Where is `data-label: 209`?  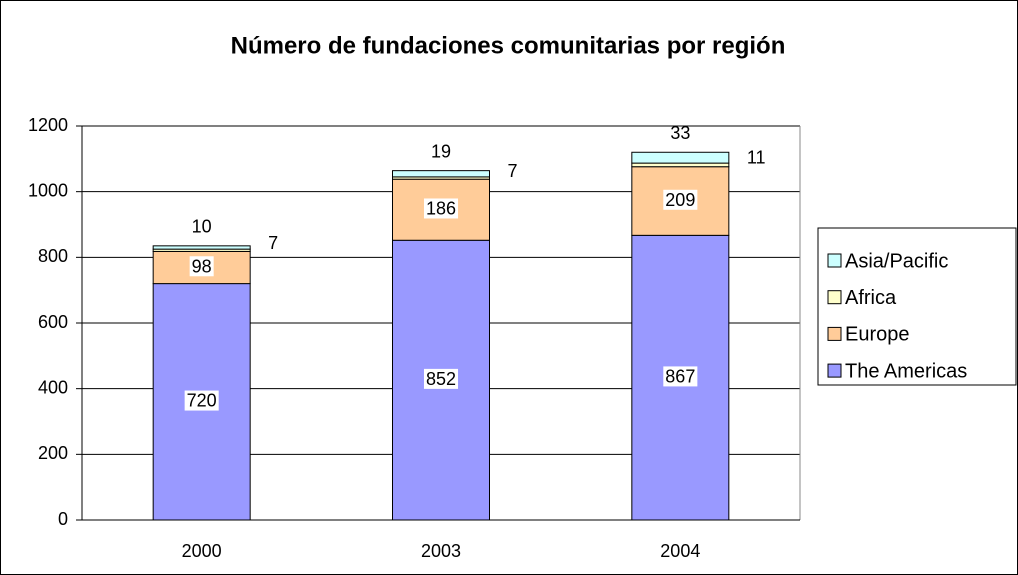
data-label: 209 is located at coordinates (680, 200).